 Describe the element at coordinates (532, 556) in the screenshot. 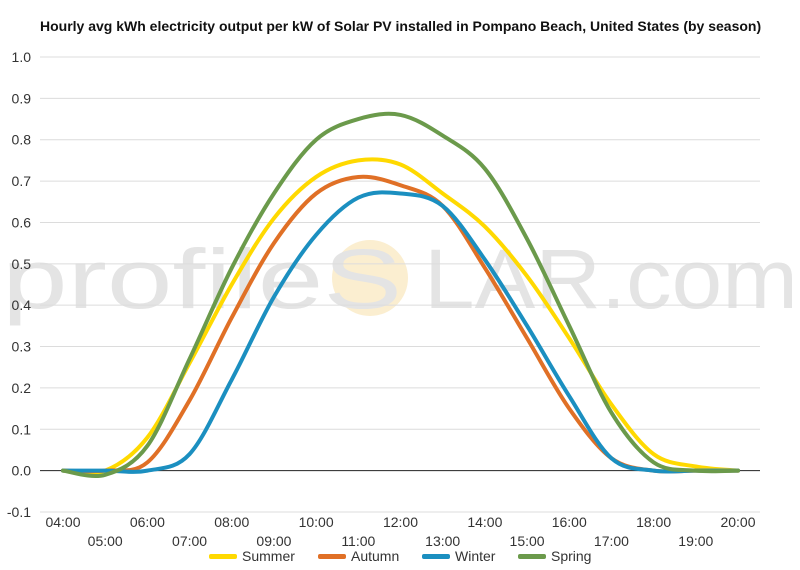

I see `legend-swatch-spring` at that location.